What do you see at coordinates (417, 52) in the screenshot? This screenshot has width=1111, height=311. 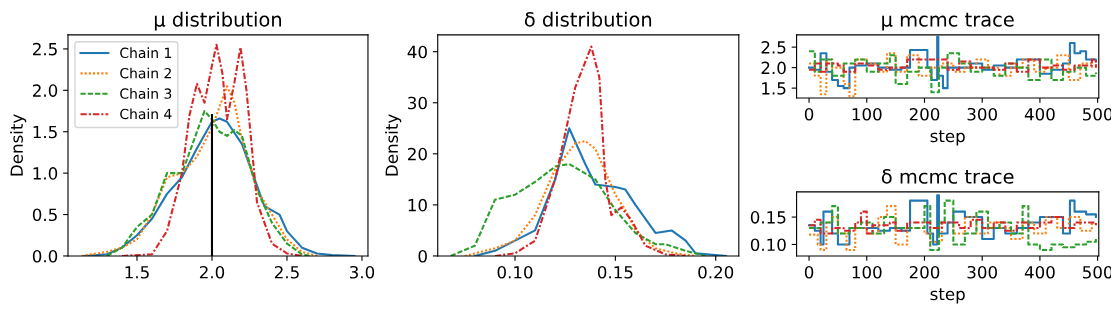 I see `y-tick-label: 40` at bounding box center [417, 52].